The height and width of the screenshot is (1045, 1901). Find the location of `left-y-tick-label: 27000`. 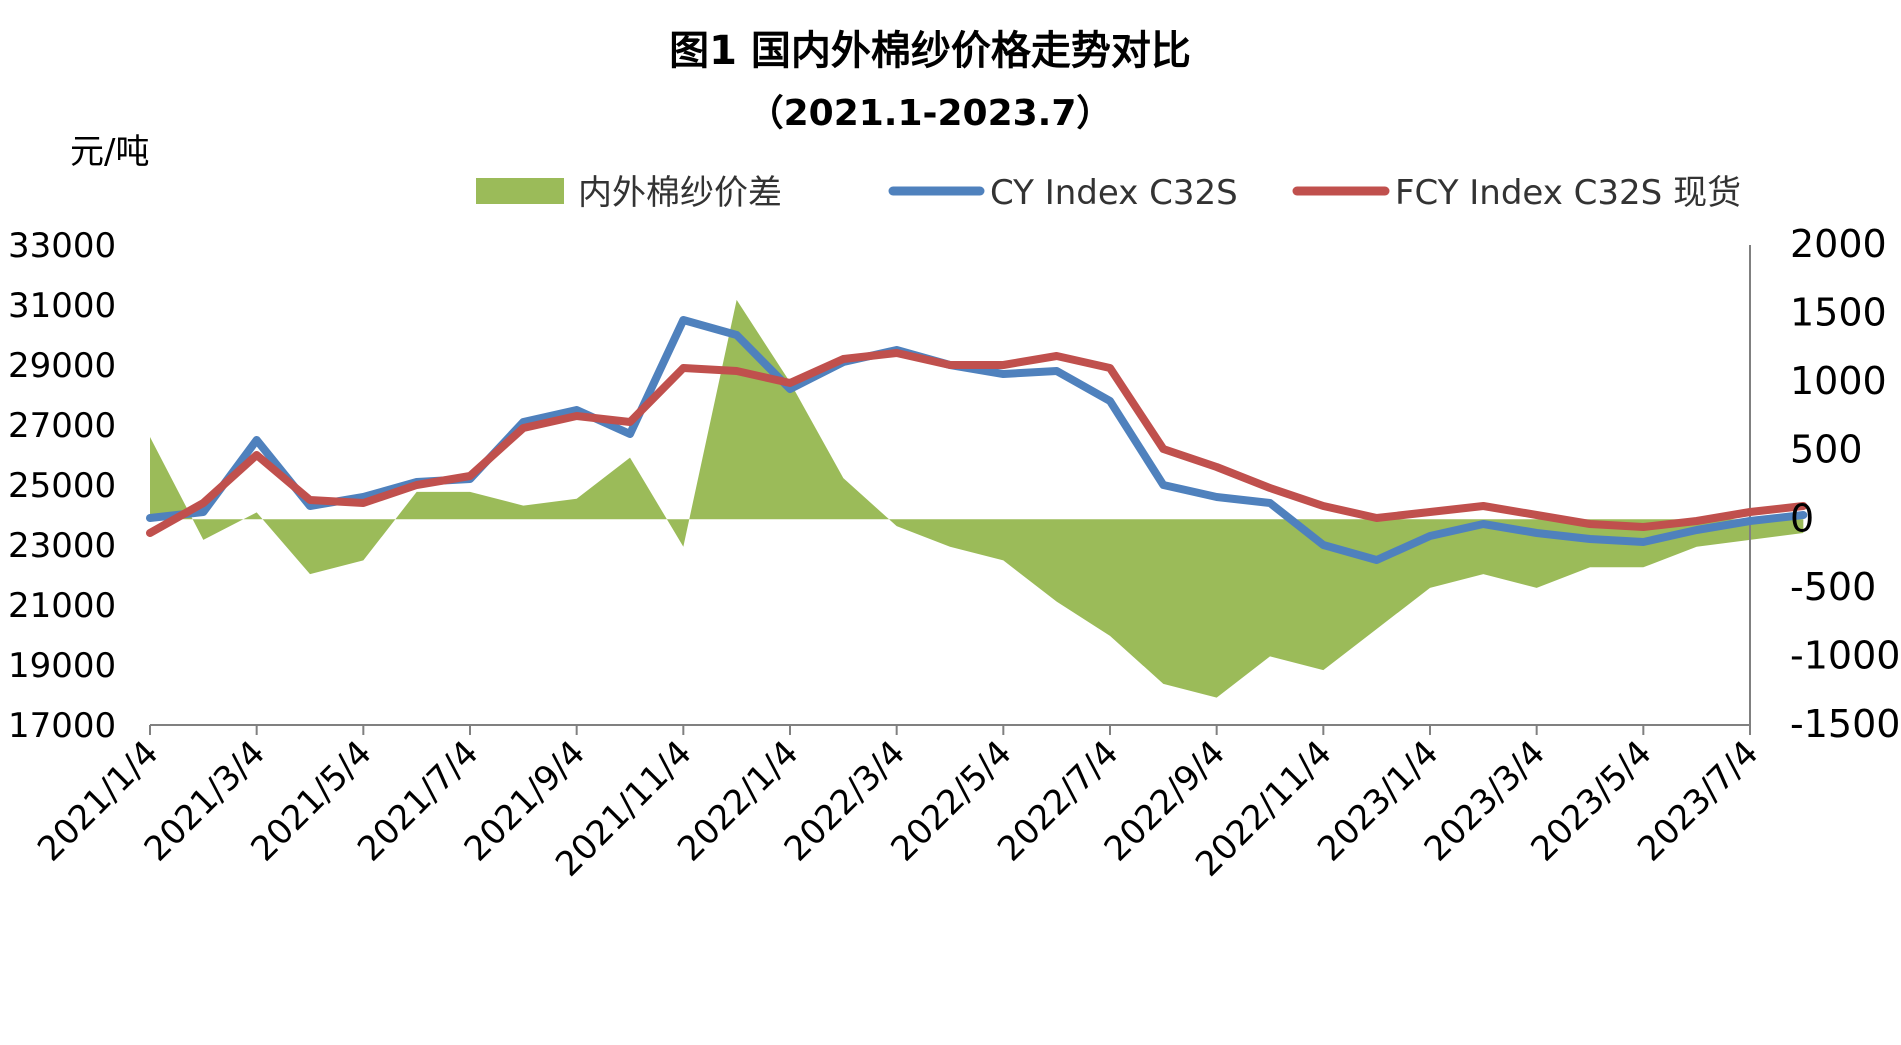

left-y-tick-label: 27000 is located at coordinates (62, 426).